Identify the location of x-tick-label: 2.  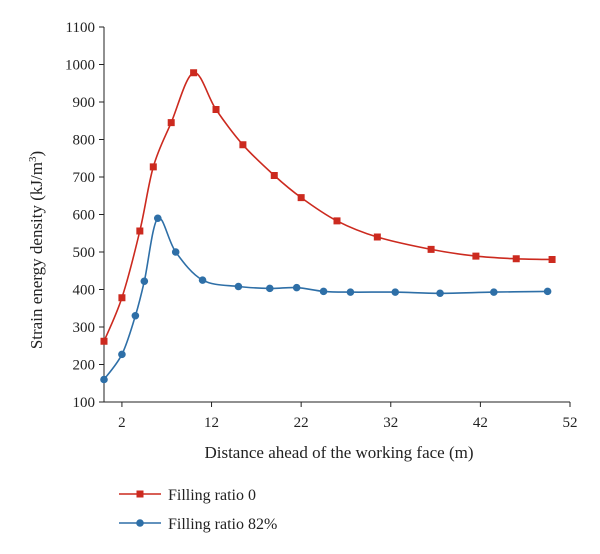
(122, 423).